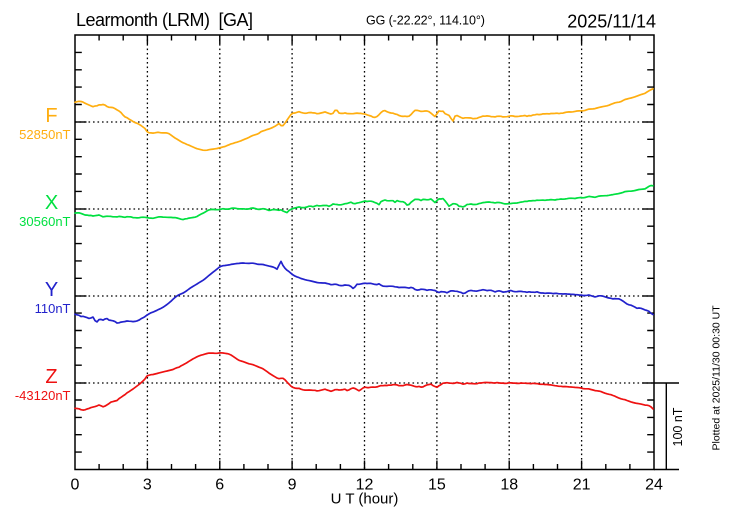  Describe the element at coordinates (147, 484) in the screenshot. I see `svg-text: 3` at that location.